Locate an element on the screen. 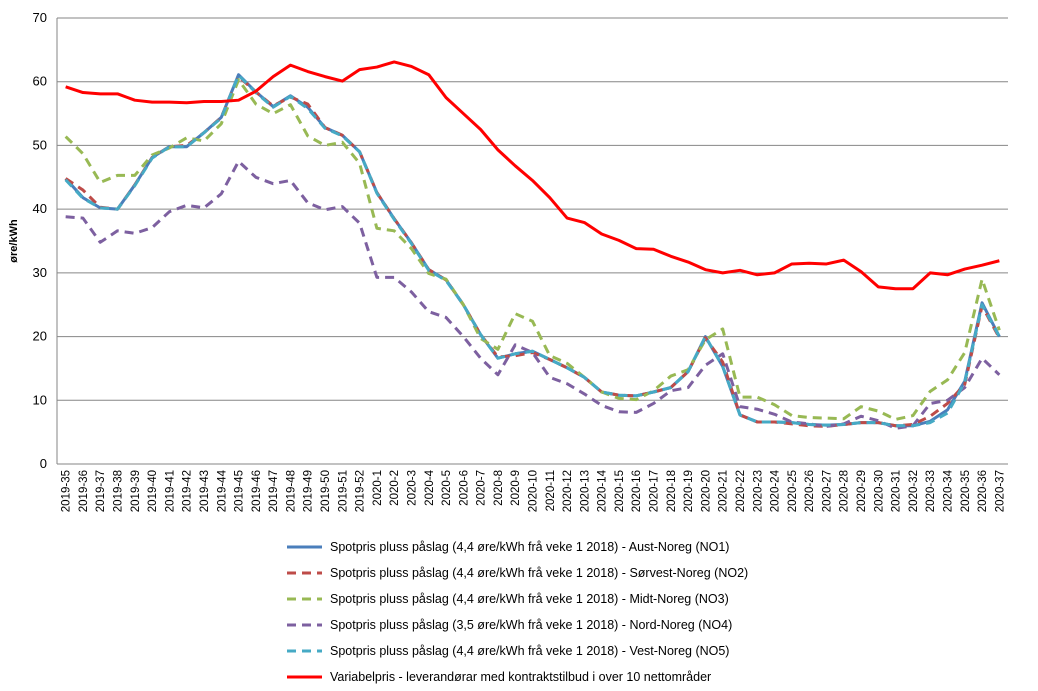 This screenshot has width=1038, height=691. x-tick-label: 2020-14 is located at coordinates (603, 490).